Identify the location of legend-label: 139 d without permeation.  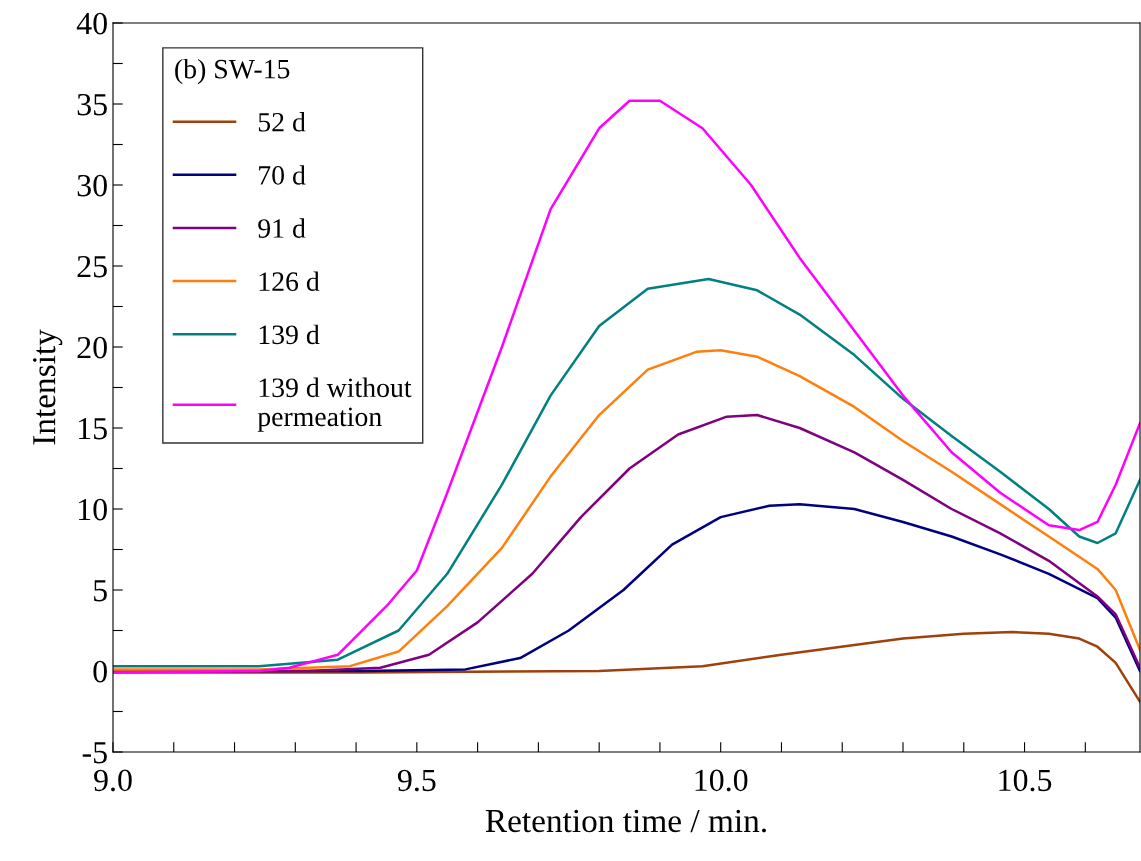
(334, 404).